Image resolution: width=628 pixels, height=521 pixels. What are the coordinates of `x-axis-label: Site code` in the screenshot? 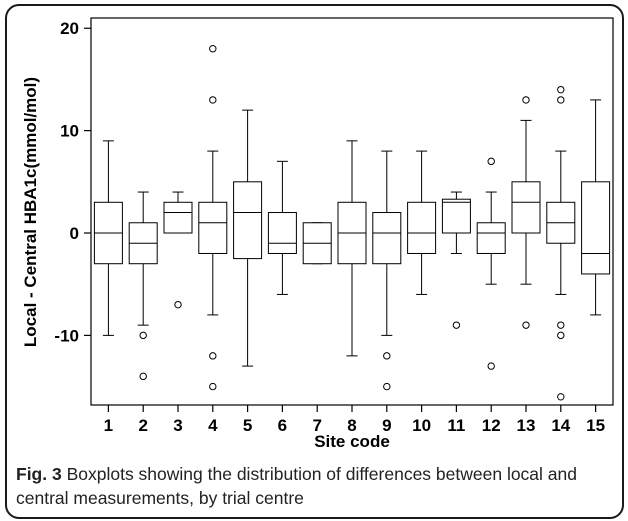 It's located at (352, 441).